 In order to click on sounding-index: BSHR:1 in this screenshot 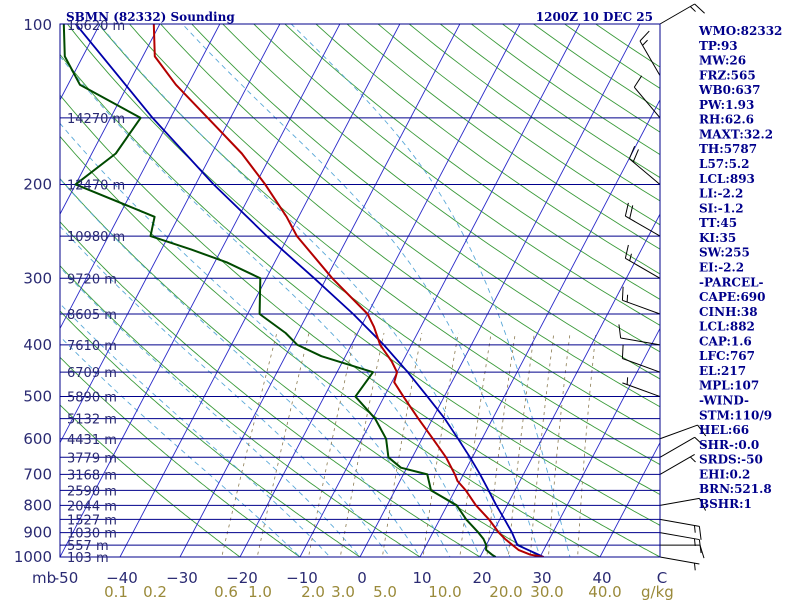, I will do `click(725, 504)`.